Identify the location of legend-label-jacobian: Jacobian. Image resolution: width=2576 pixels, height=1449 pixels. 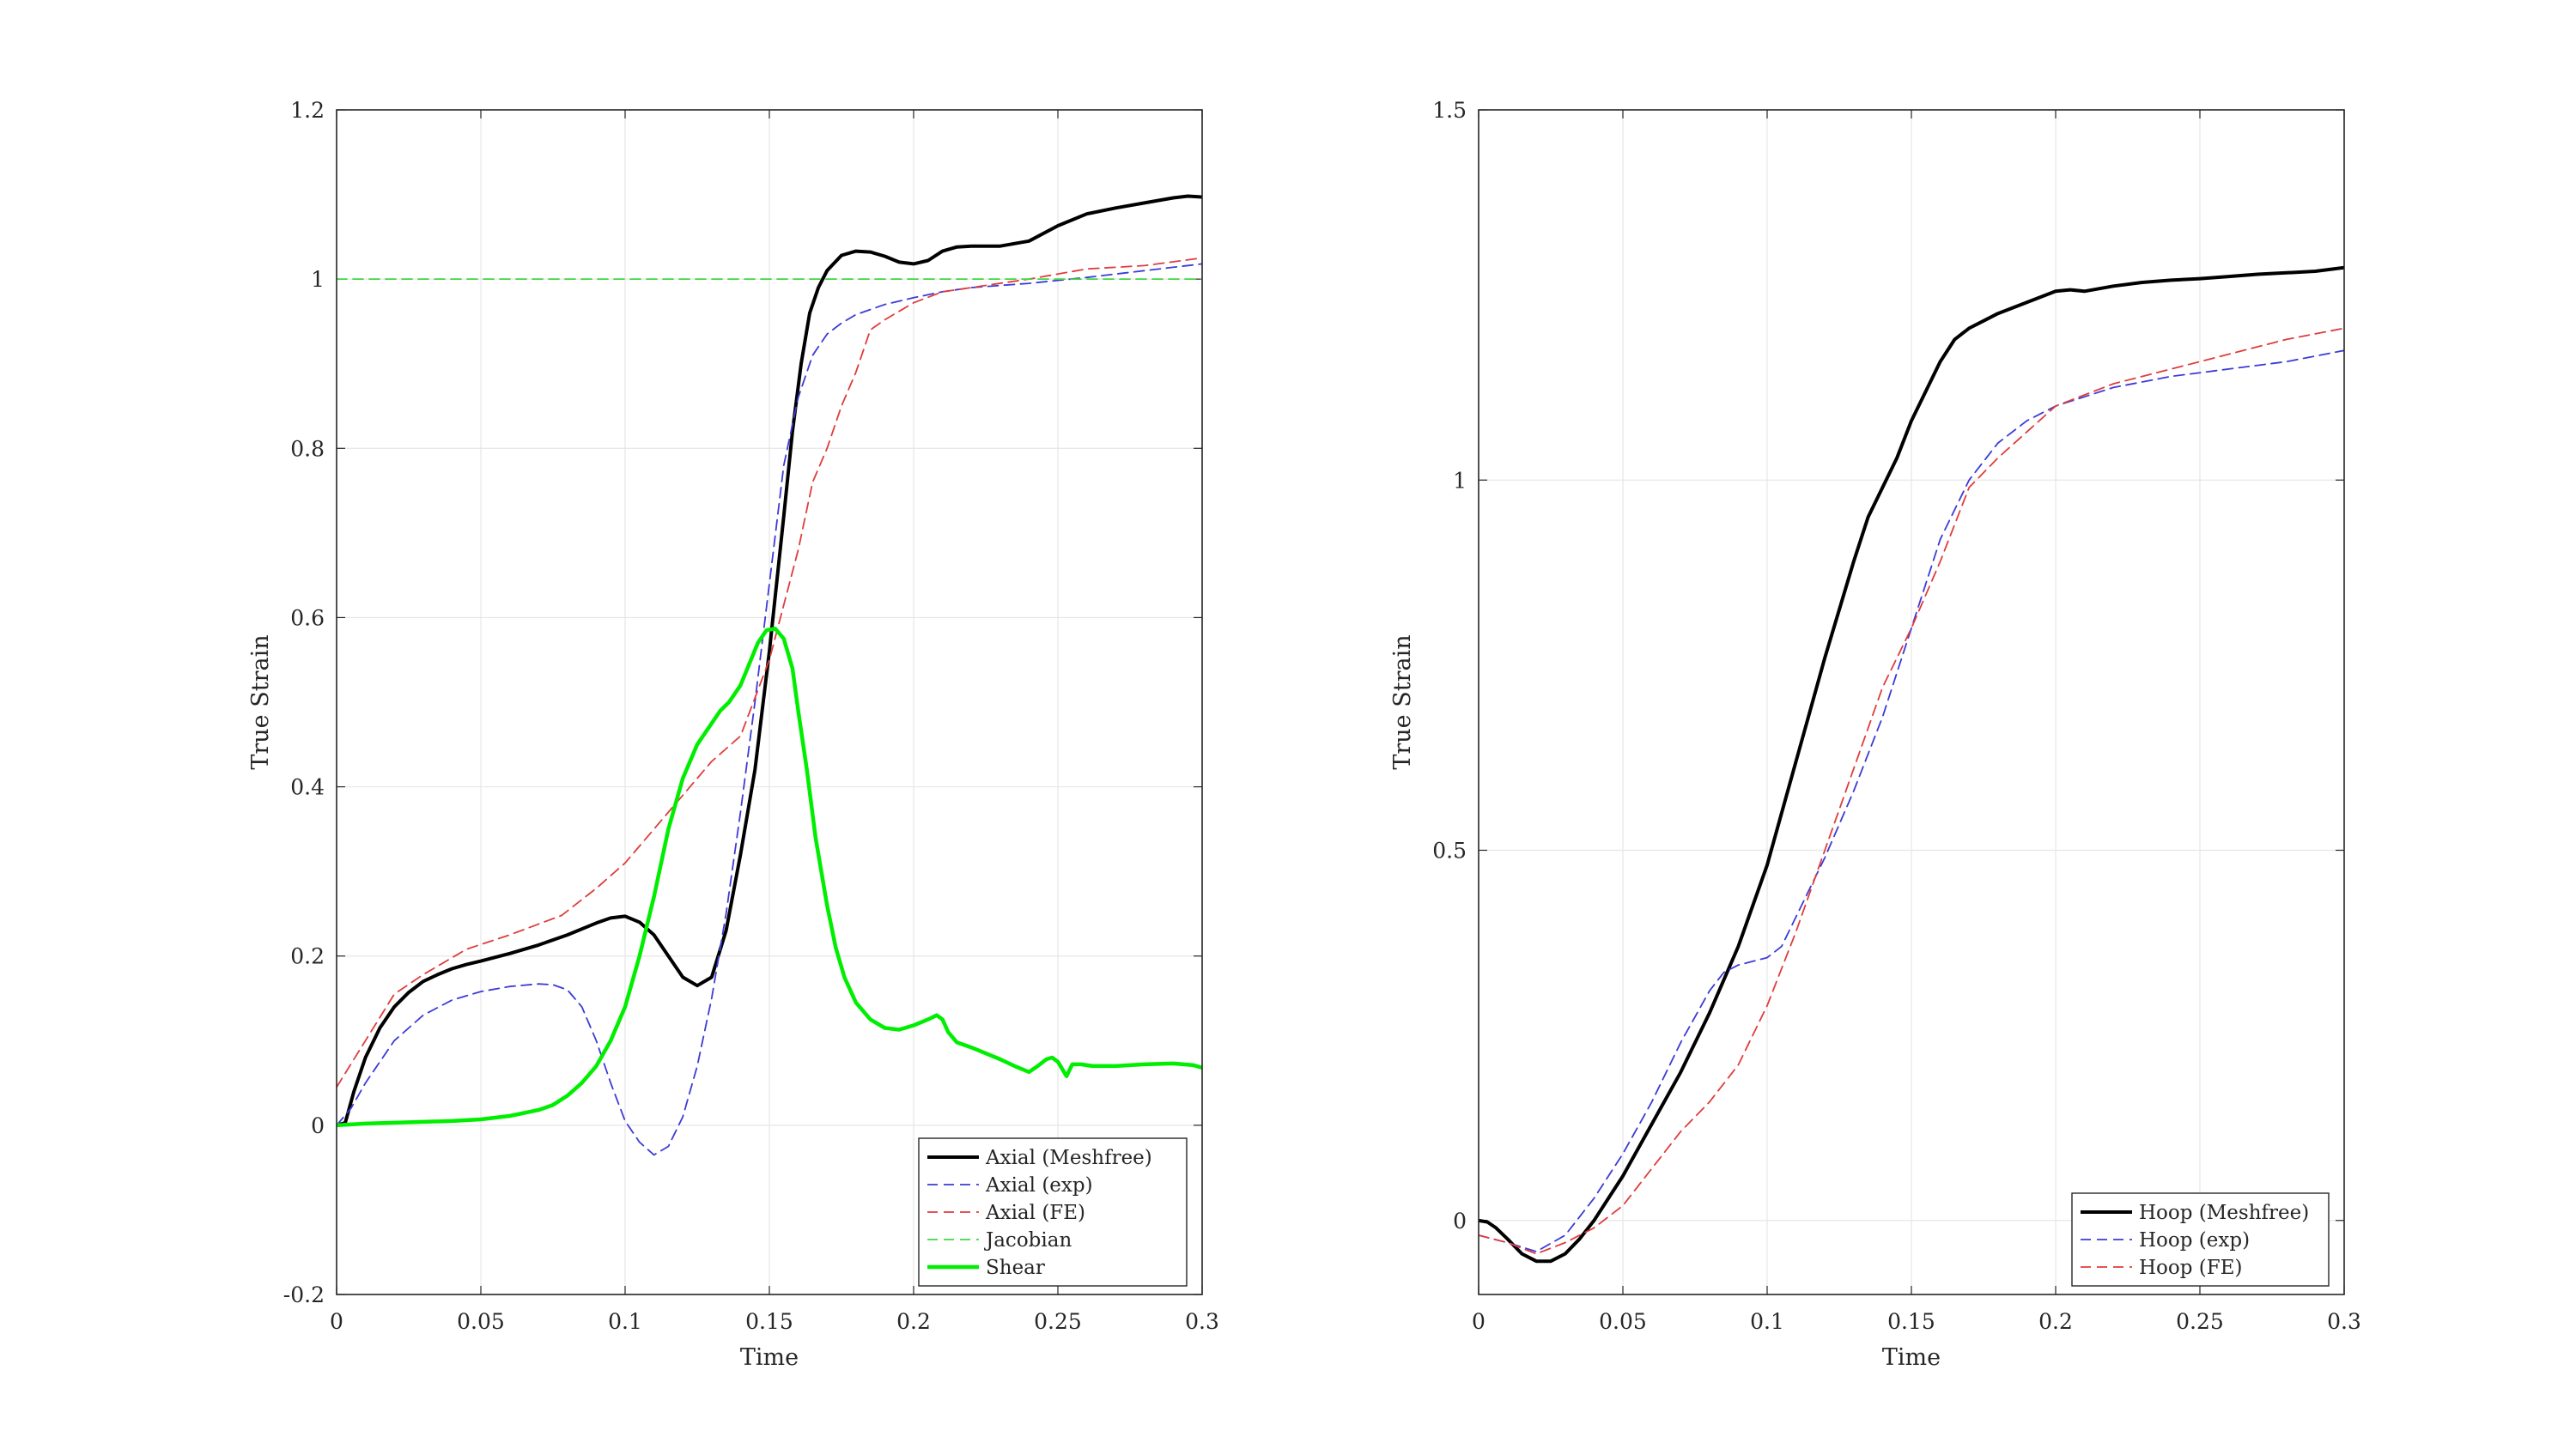
(1028, 1240).